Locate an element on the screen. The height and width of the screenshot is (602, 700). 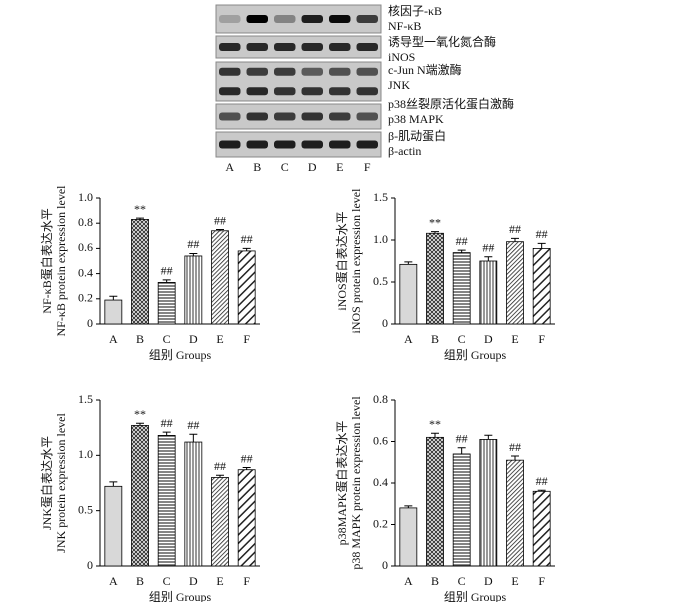
blot-label: iNOS is located at coordinates (401, 57).